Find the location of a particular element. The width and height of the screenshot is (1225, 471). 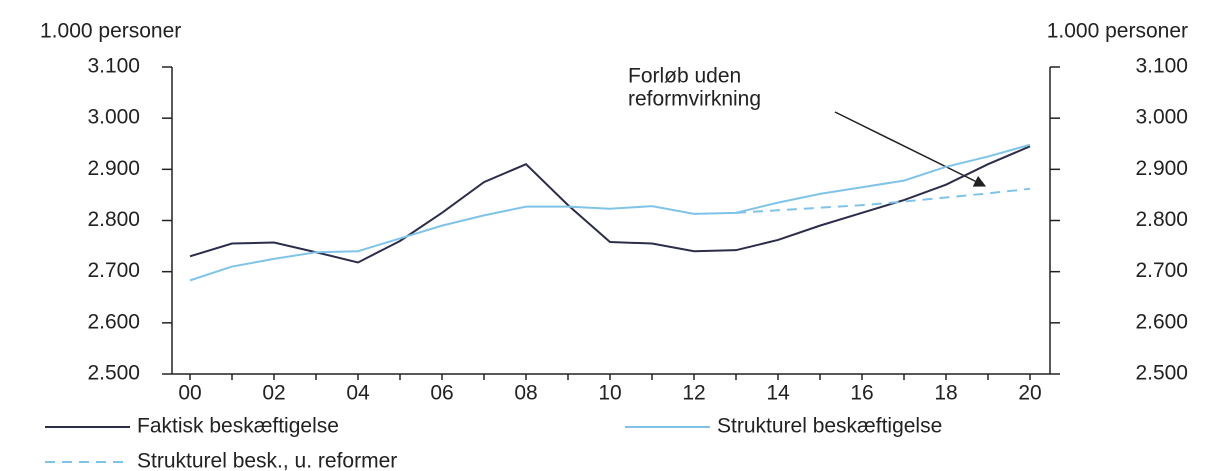

y2-tick-label: 2.900 is located at coordinates (1161, 168).